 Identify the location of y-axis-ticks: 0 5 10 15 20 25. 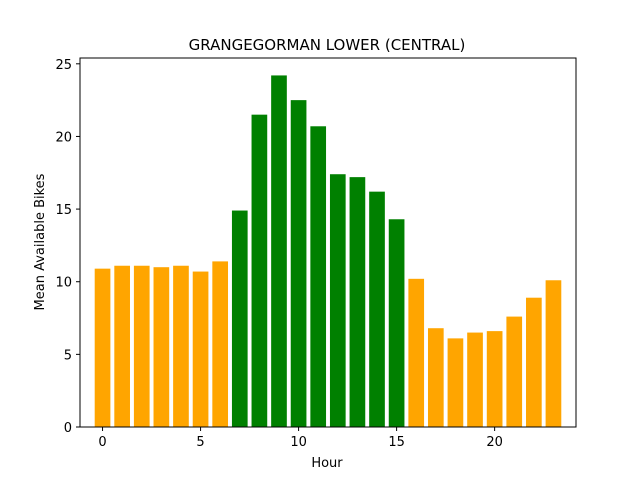
(67, 247).